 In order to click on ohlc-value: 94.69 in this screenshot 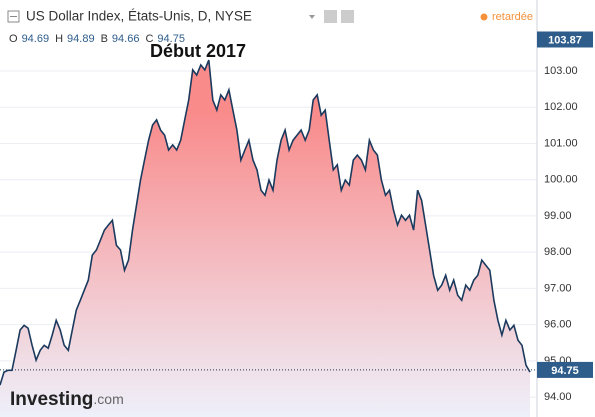, I will do `click(36, 39)`.